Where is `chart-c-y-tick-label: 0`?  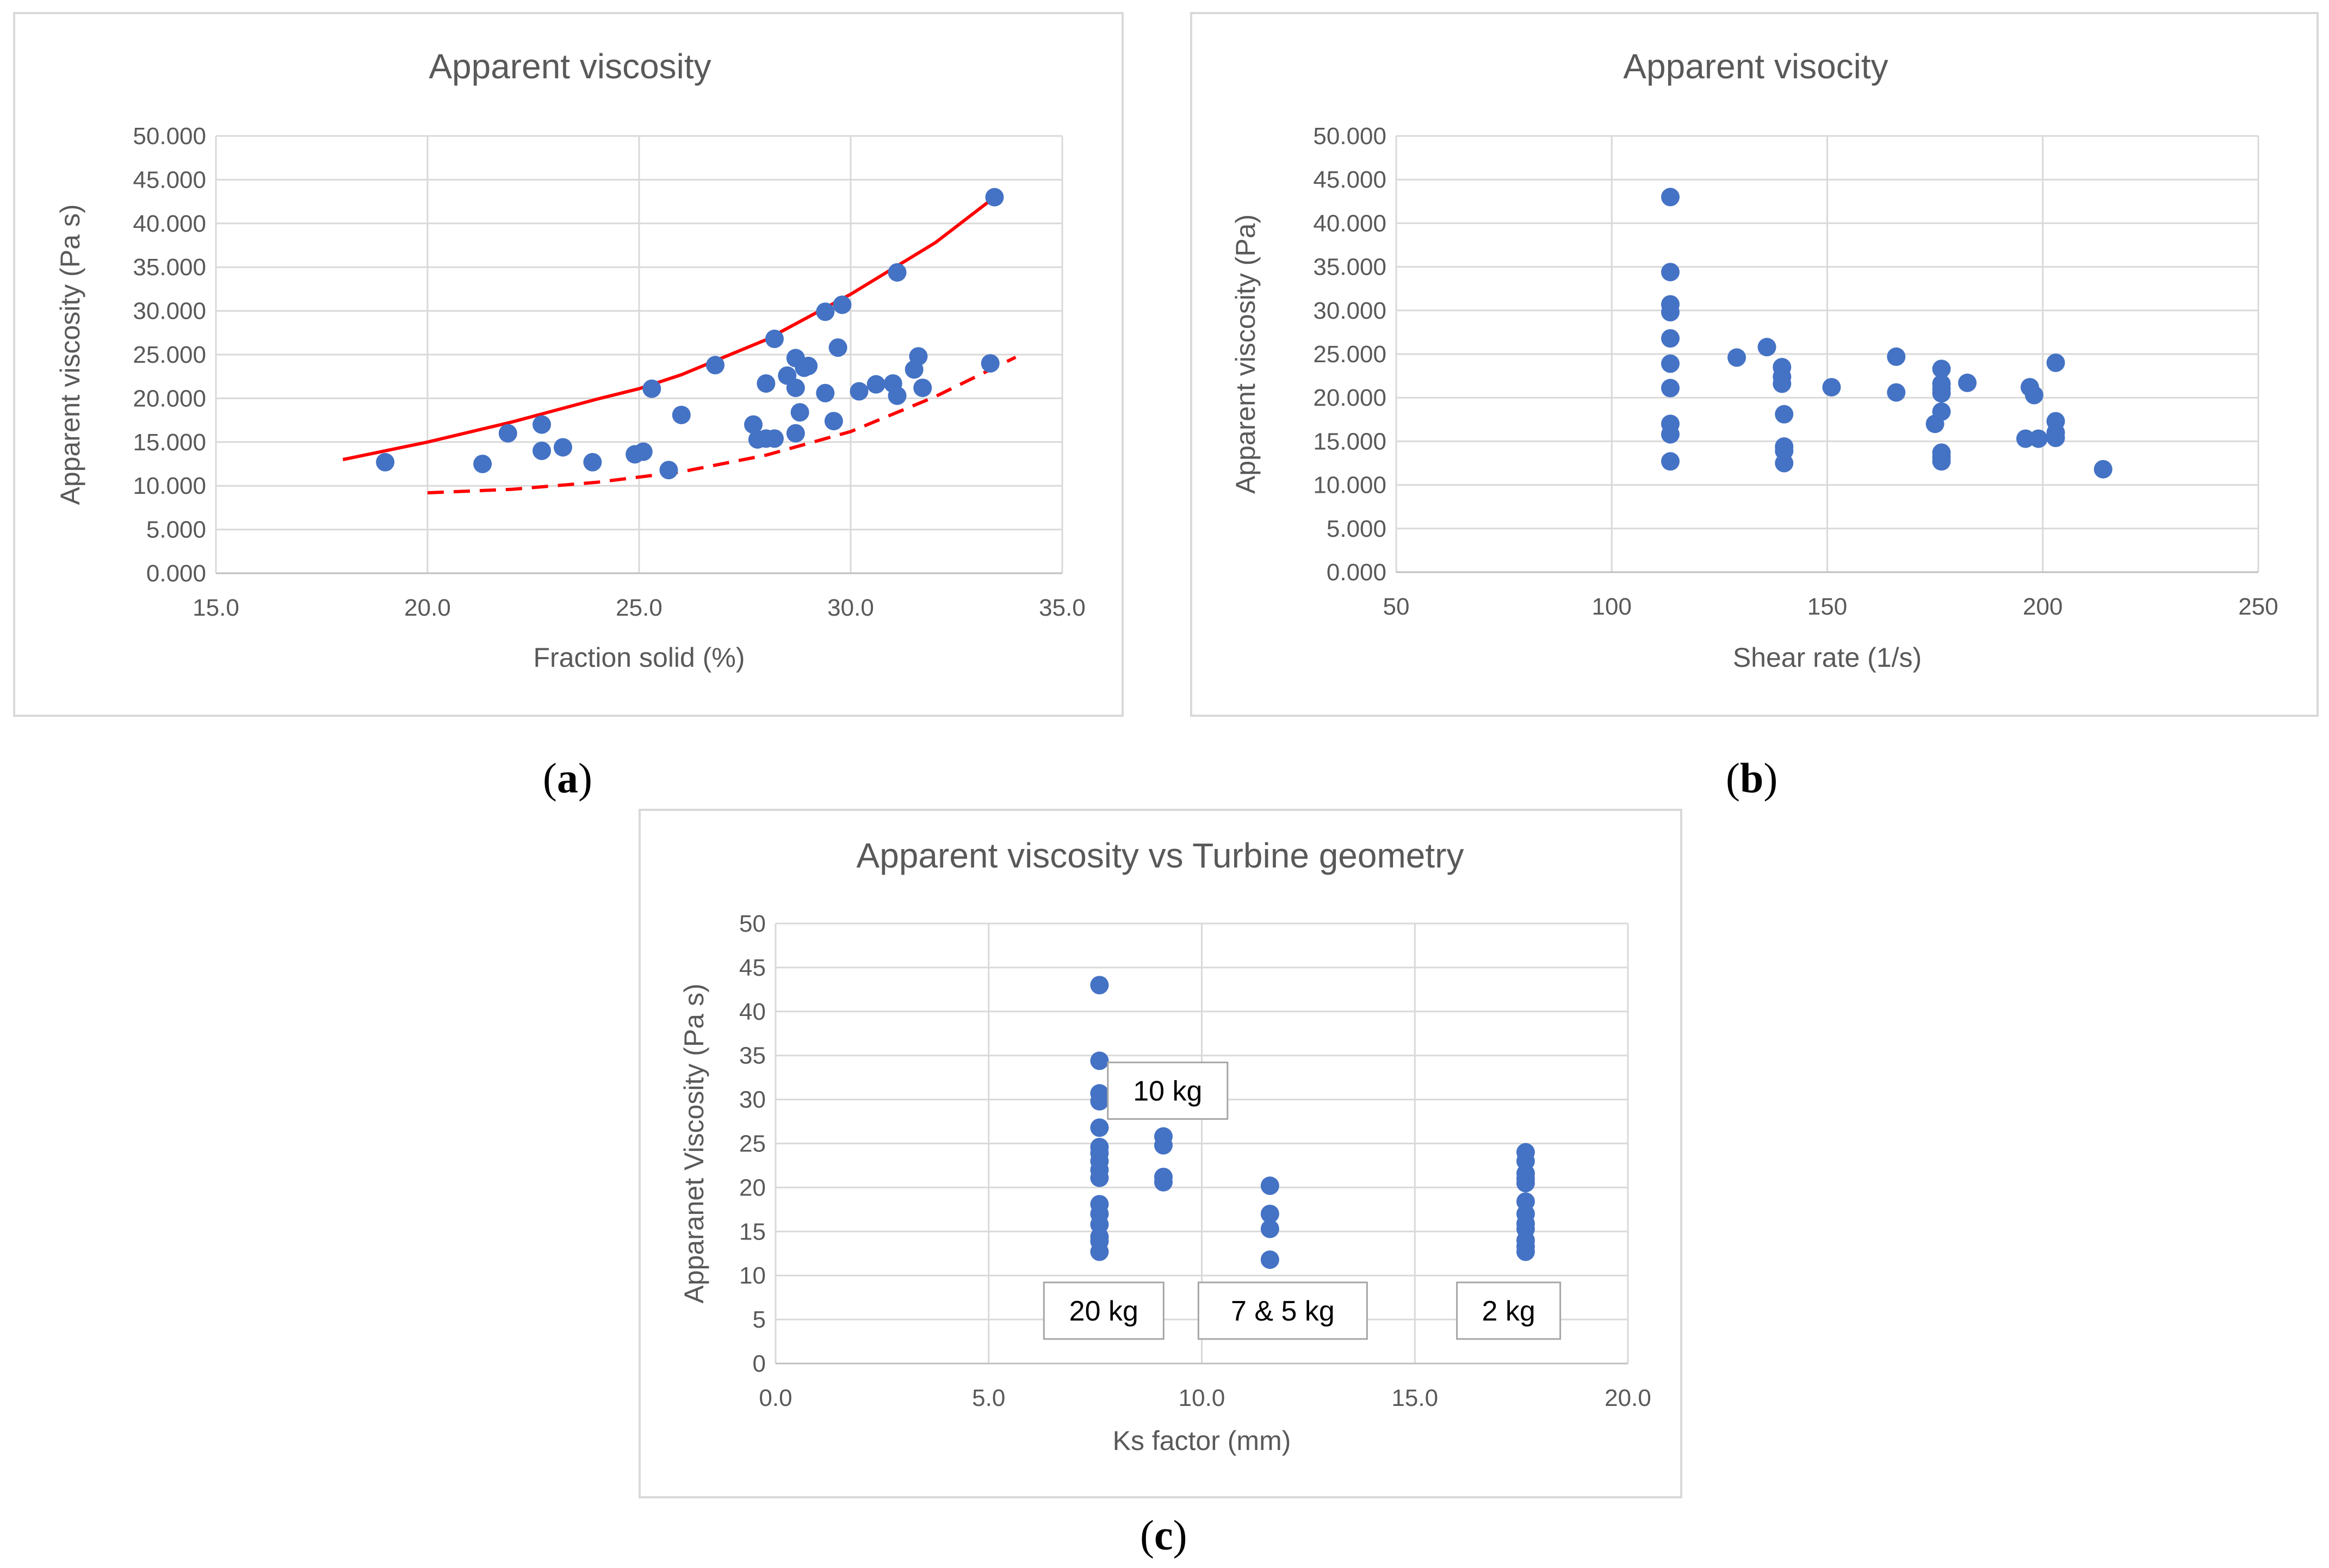 chart-c-y-tick-label: 0 is located at coordinates (759, 1363).